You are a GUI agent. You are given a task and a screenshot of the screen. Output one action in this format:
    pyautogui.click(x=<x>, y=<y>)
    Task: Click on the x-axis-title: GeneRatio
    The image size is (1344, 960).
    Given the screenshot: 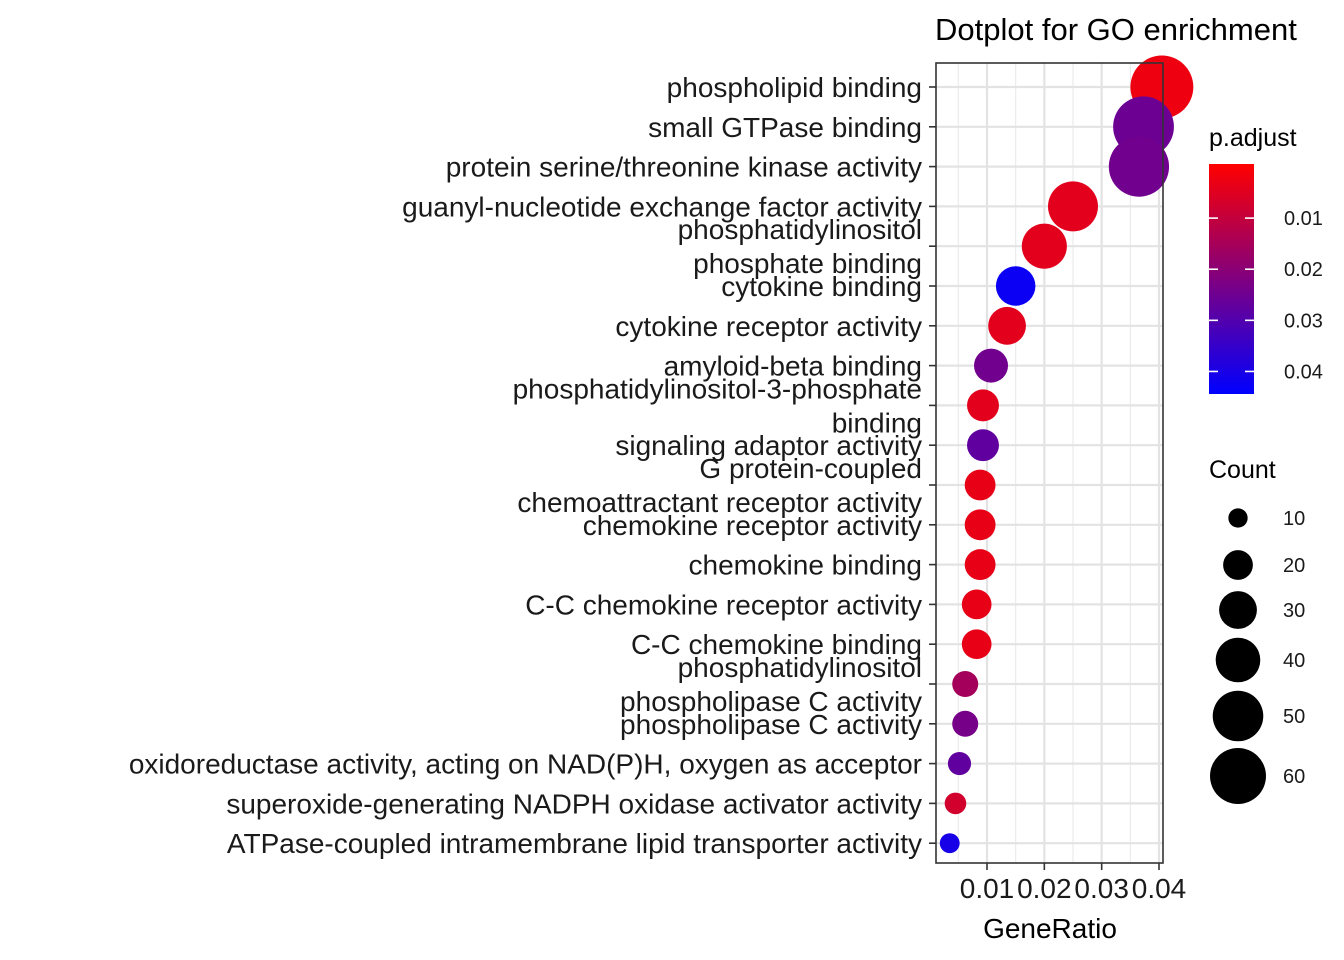 What is the action you would take?
    pyautogui.click(x=1050, y=928)
    